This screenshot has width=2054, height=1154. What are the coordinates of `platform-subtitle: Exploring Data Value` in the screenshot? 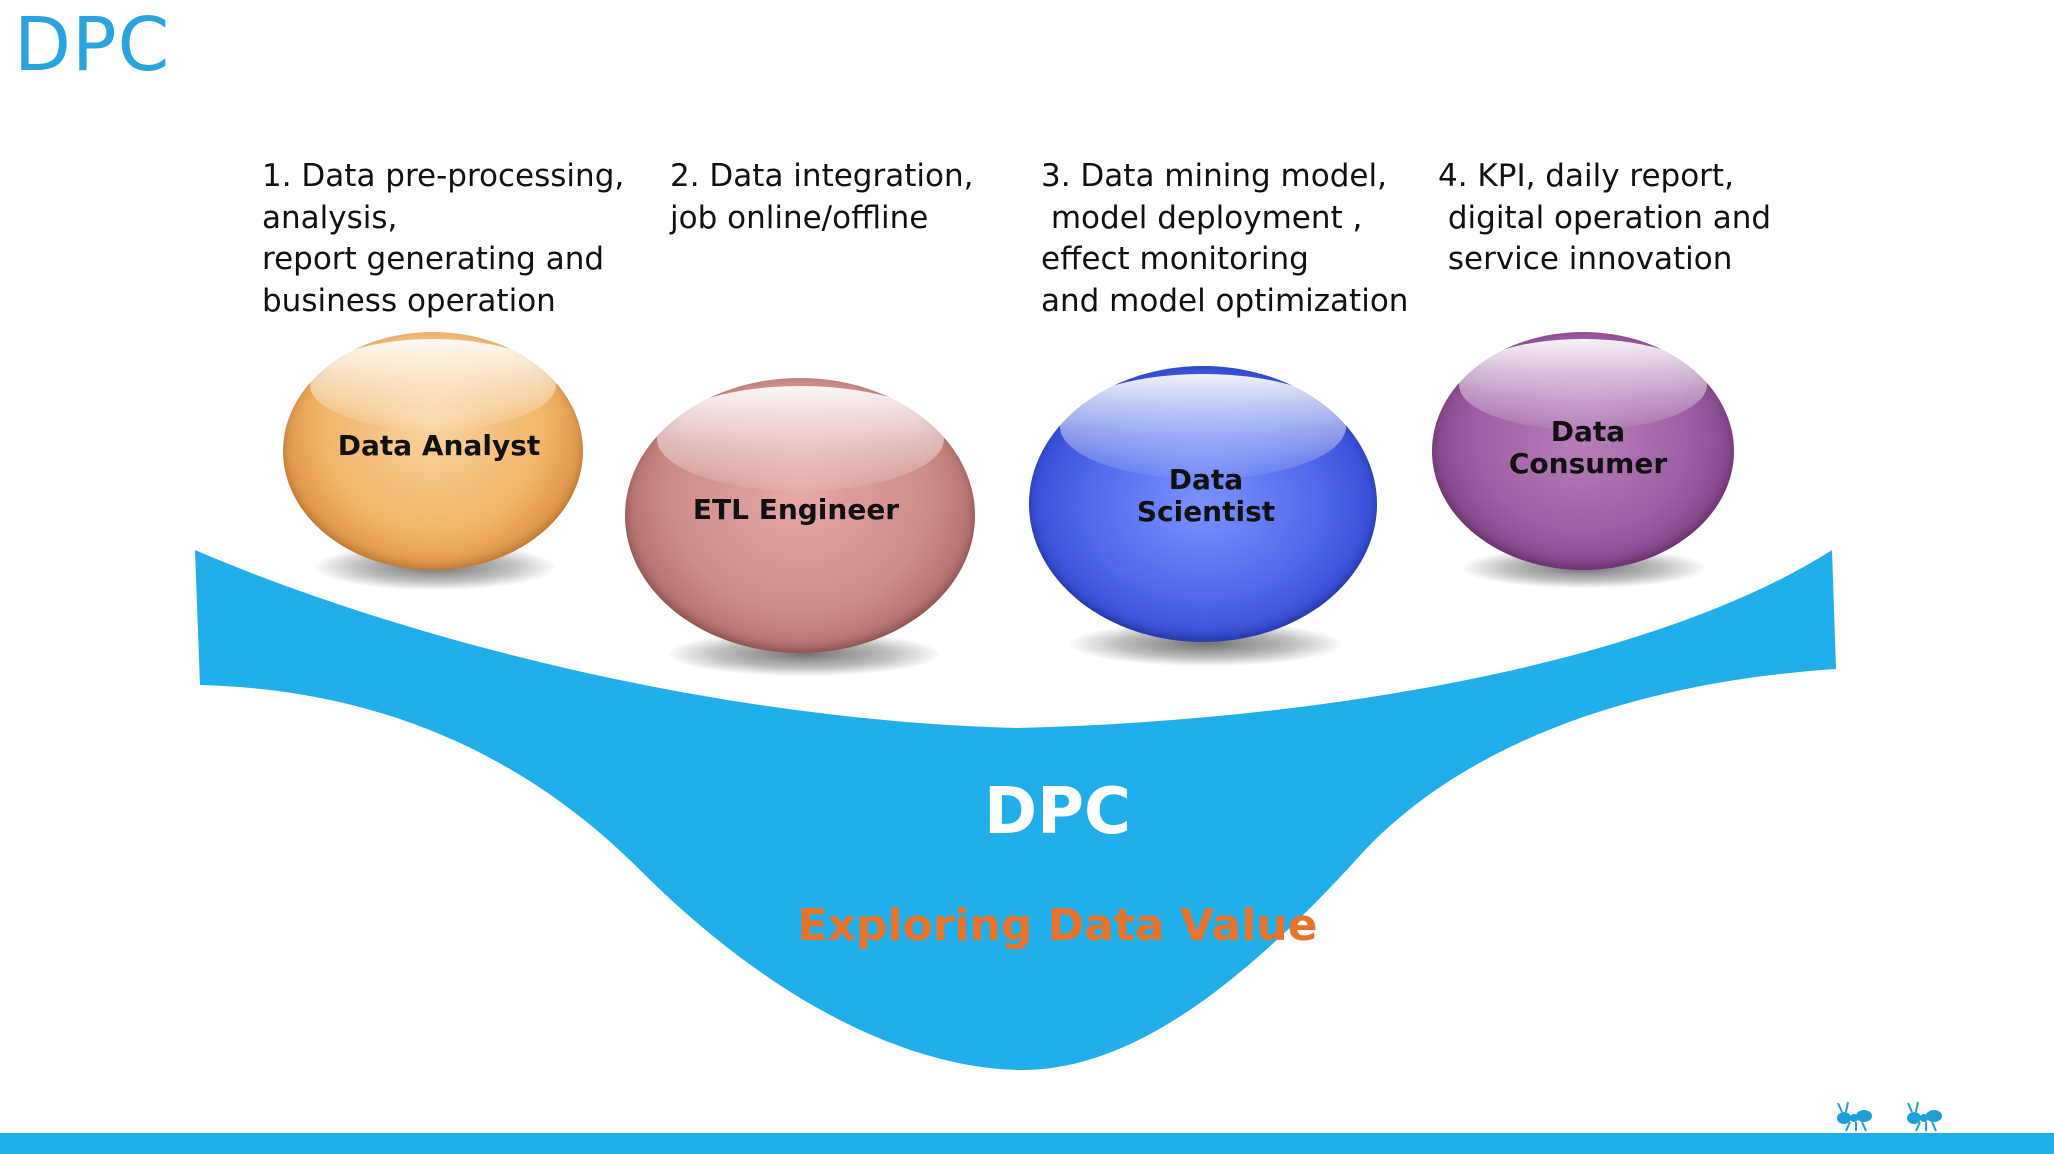 It's located at (1057, 925).